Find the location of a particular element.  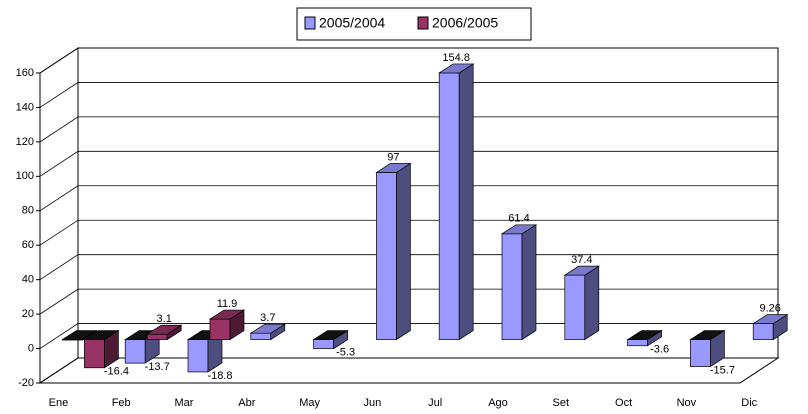

y-tick-label: 100 is located at coordinates (25, 176).